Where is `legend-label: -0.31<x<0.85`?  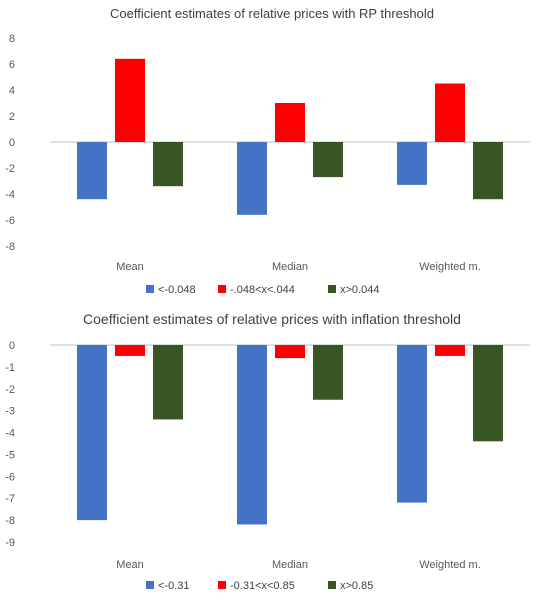
legend-label: -0.31<x<0.85 is located at coordinates (262, 586).